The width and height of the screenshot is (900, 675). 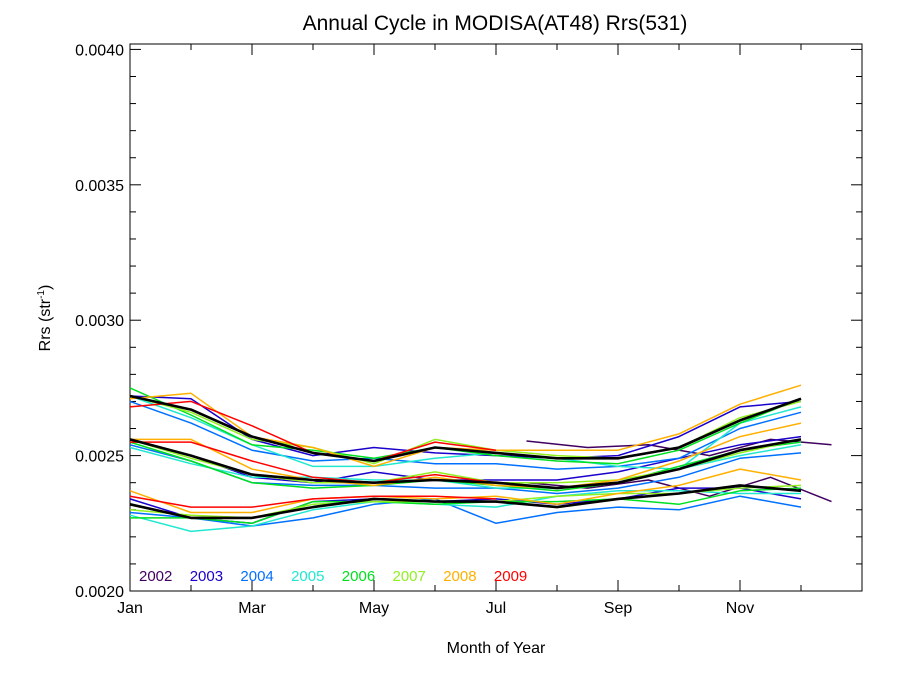 I want to click on x-tick-label: Mar, so click(x=252, y=608).